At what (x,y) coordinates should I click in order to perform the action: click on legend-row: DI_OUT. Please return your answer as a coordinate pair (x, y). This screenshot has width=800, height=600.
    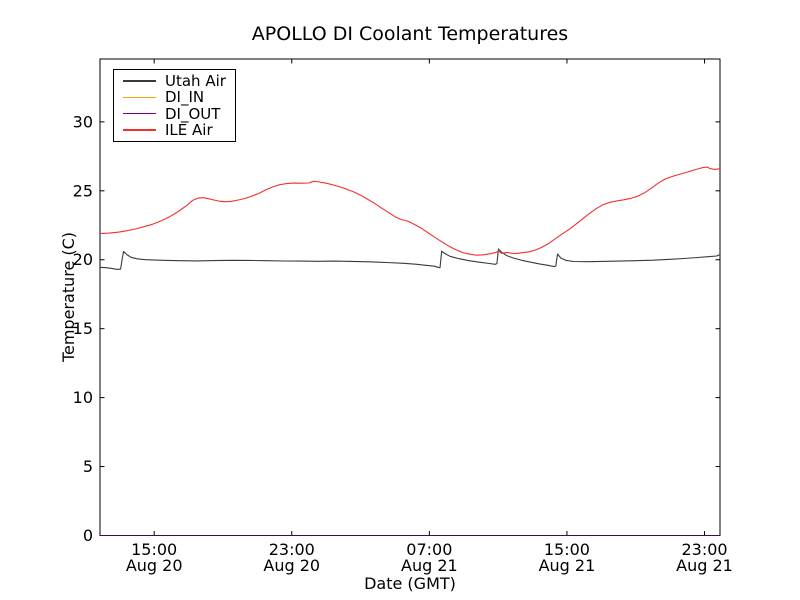
    Looking at the image, I should click on (174, 114).